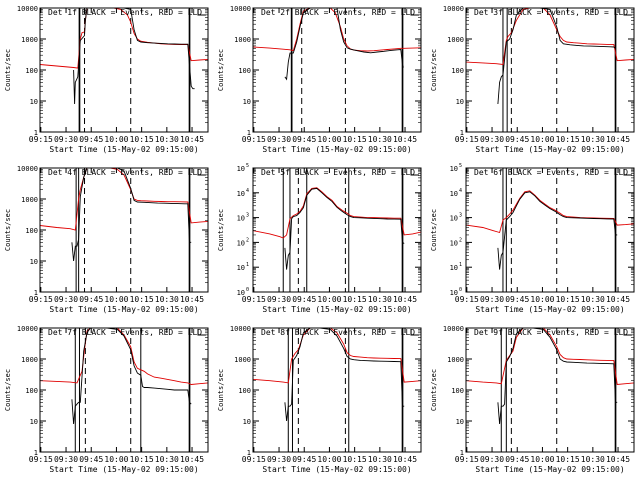 The height and width of the screenshot is (480, 640). I want to click on panel-title: Det 6f BLACK = Events, RED = LLD, so click(551, 172).